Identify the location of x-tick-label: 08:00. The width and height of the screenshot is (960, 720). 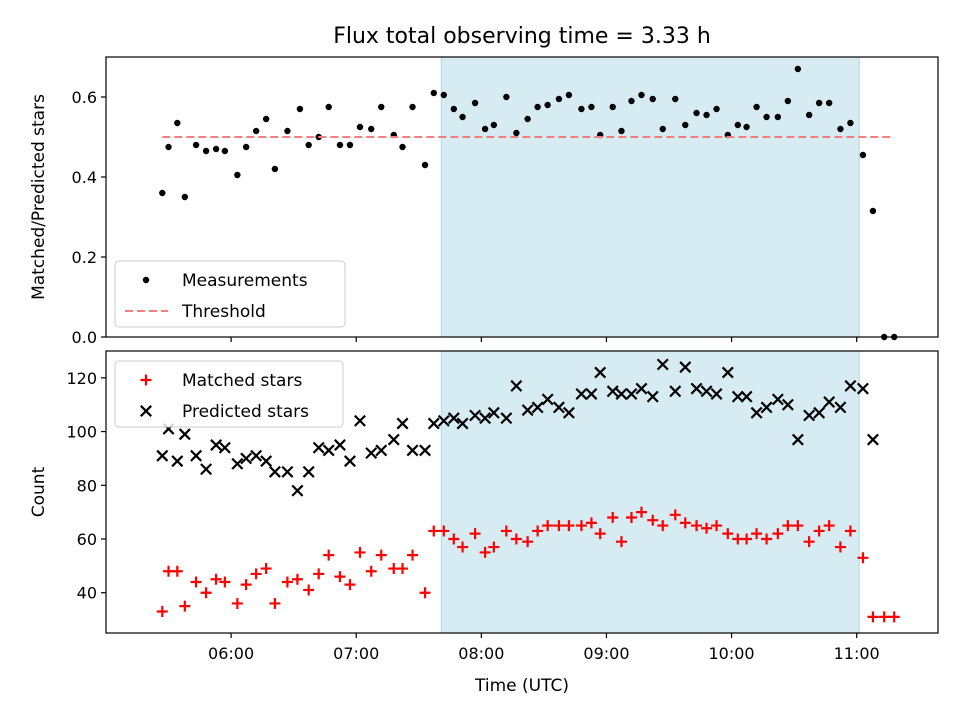
(481, 653).